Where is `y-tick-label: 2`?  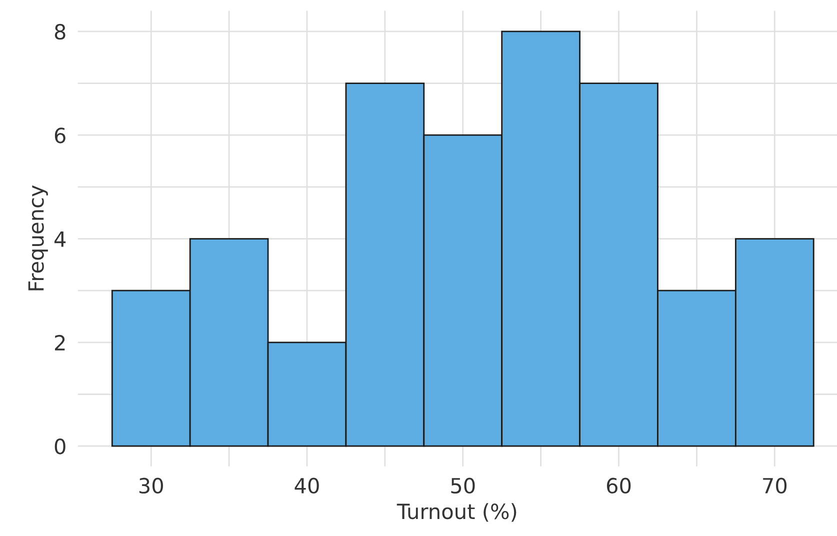 y-tick-label: 2 is located at coordinates (60, 342).